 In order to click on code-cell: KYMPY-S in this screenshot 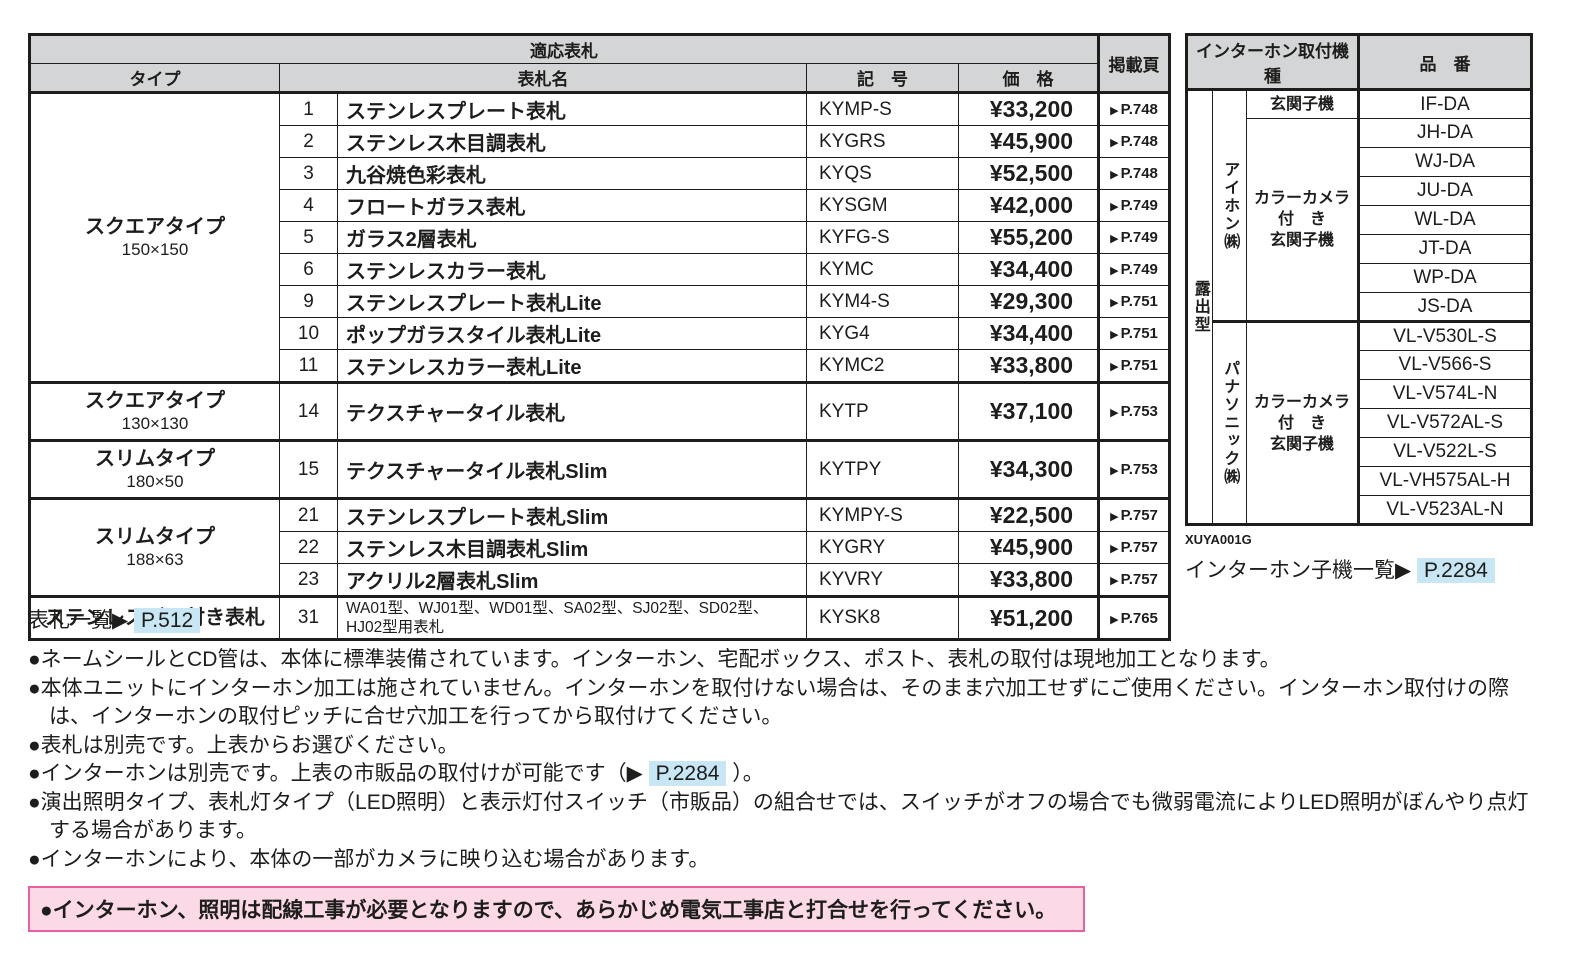, I will do `click(882, 515)`.